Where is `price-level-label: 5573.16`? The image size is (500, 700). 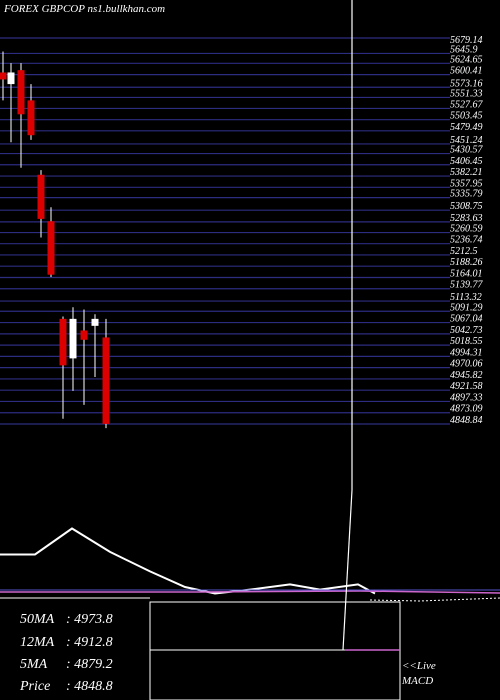
price-level-label: 5573.16 is located at coordinates (466, 83).